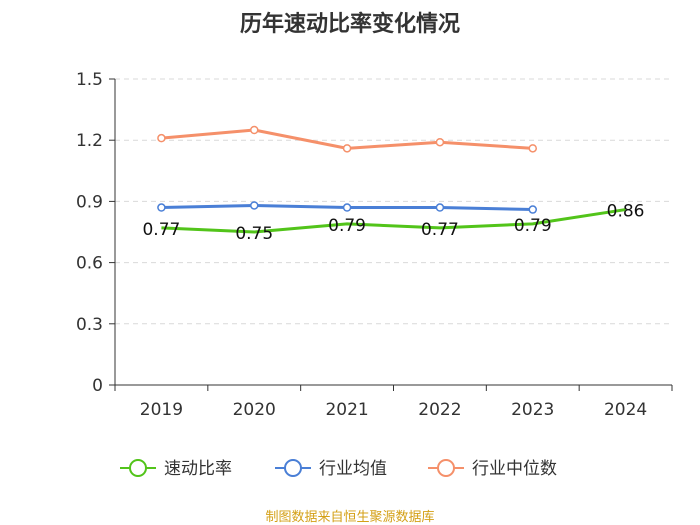 The height and width of the screenshot is (525, 700). What do you see at coordinates (439, 410) in the screenshot?
I see `x-tick-label: 2022` at bounding box center [439, 410].